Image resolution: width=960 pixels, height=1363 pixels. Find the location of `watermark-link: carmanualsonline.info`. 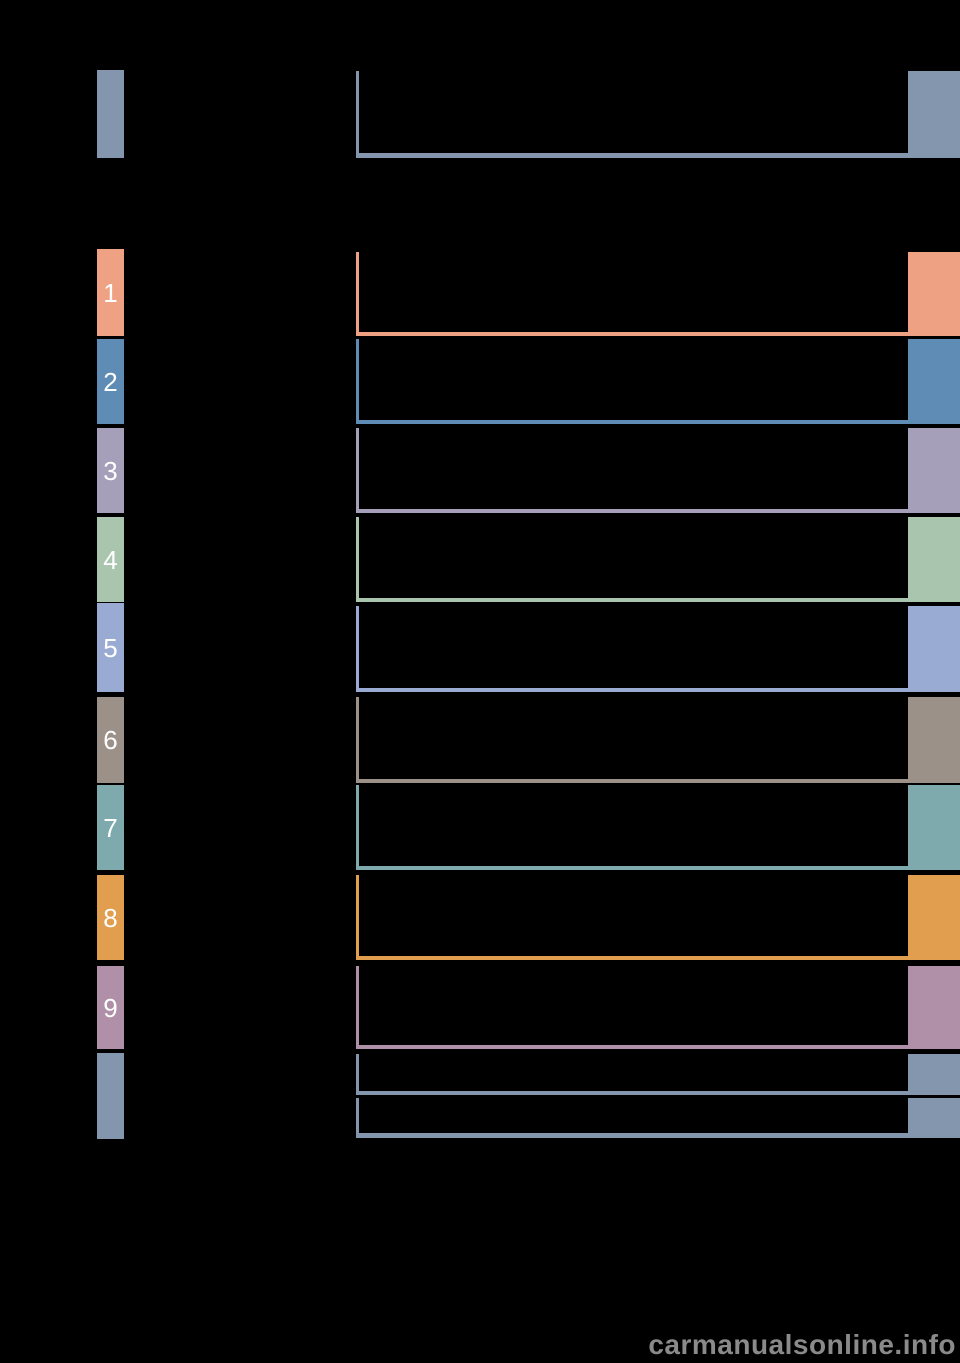

watermark-link: carmanualsonline.info is located at coordinates (802, 1344).